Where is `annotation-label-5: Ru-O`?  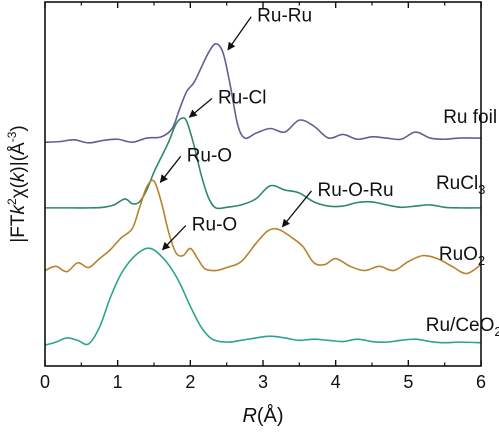
annotation-label-5: Ru-O is located at coordinates (214, 225).